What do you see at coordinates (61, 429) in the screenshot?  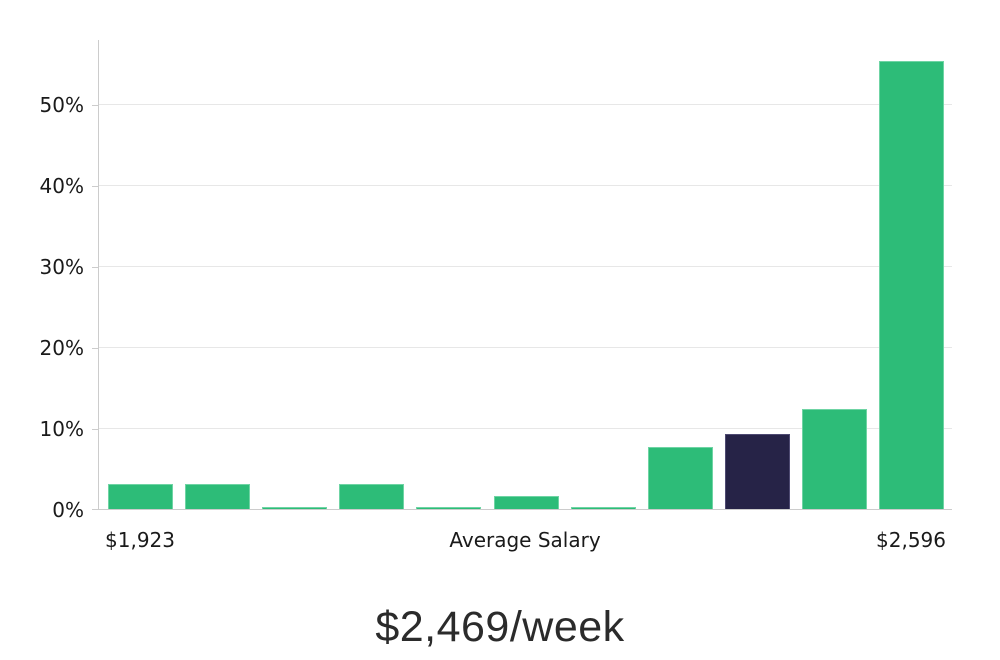 I see `y-tick-label: 10%` at bounding box center [61, 429].